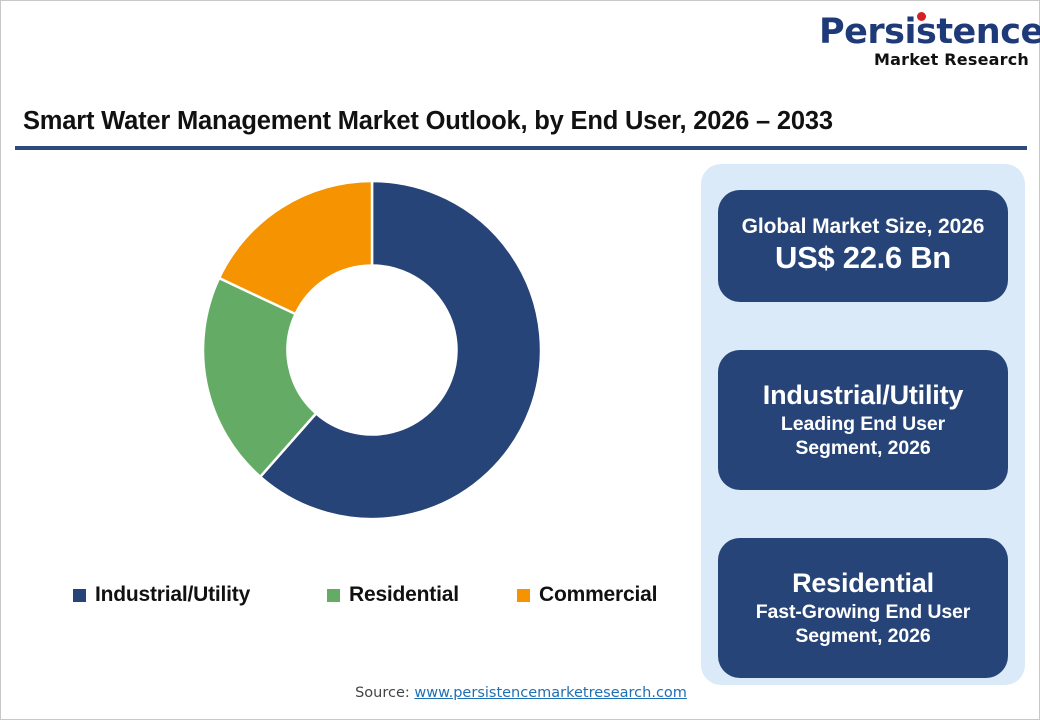  Describe the element at coordinates (921, 16) in the screenshot. I see `logo-dot-icon` at that location.